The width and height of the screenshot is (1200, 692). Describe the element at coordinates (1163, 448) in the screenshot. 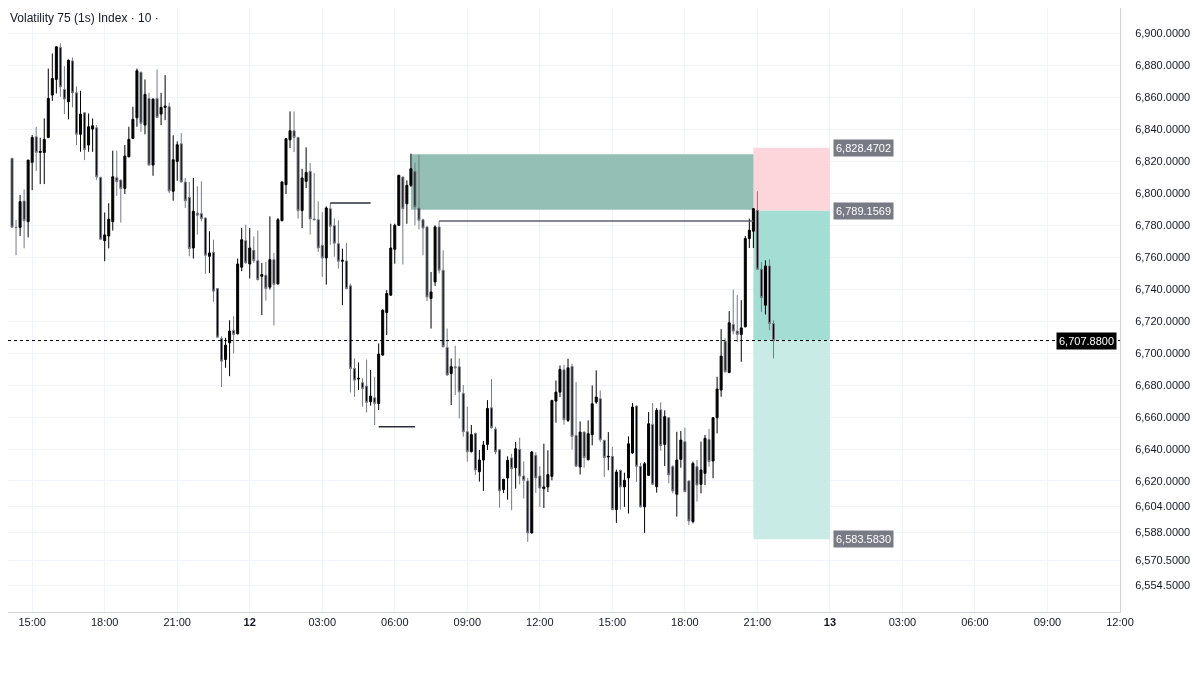

I see `y-tick-label: 6,640.0000` at that location.